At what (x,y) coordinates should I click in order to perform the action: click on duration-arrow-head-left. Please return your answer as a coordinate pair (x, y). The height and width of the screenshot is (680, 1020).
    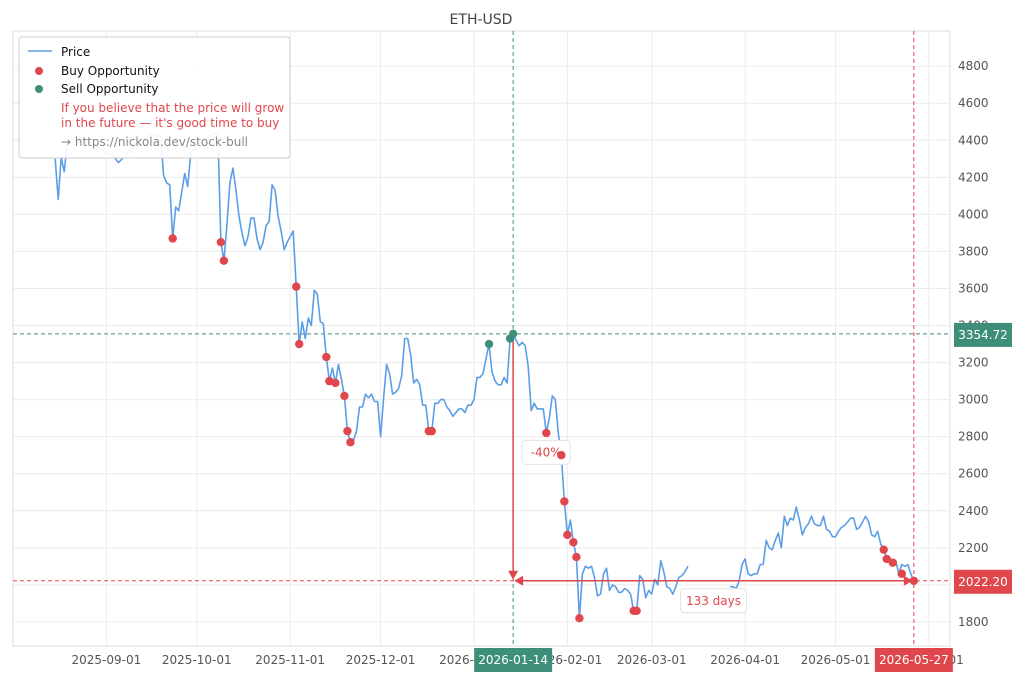
    Looking at the image, I should click on (519, 580).